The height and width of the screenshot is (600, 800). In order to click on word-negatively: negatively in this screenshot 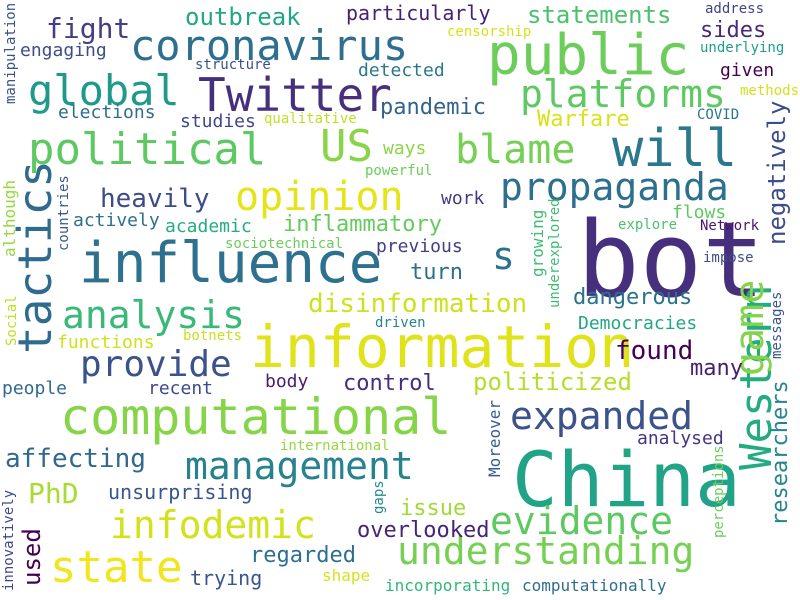, I will do `click(777, 173)`.